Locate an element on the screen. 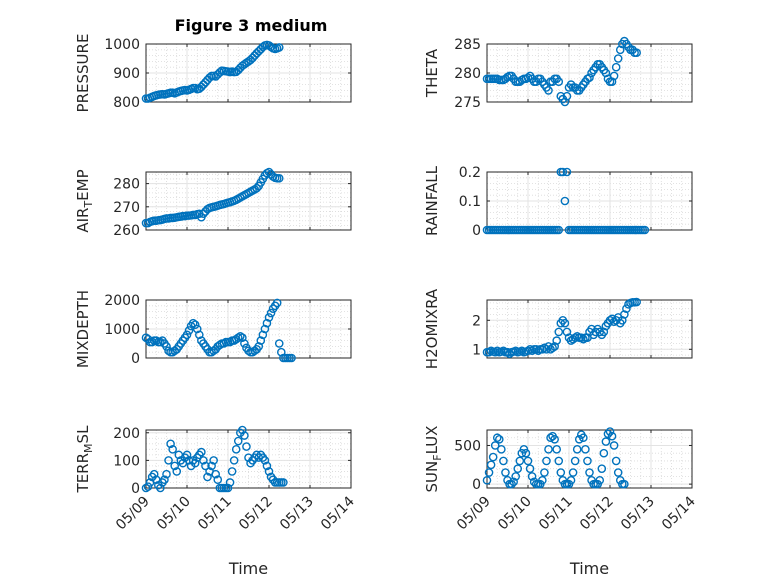  y-tick-label: 260 is located at coordinates (126, 231).